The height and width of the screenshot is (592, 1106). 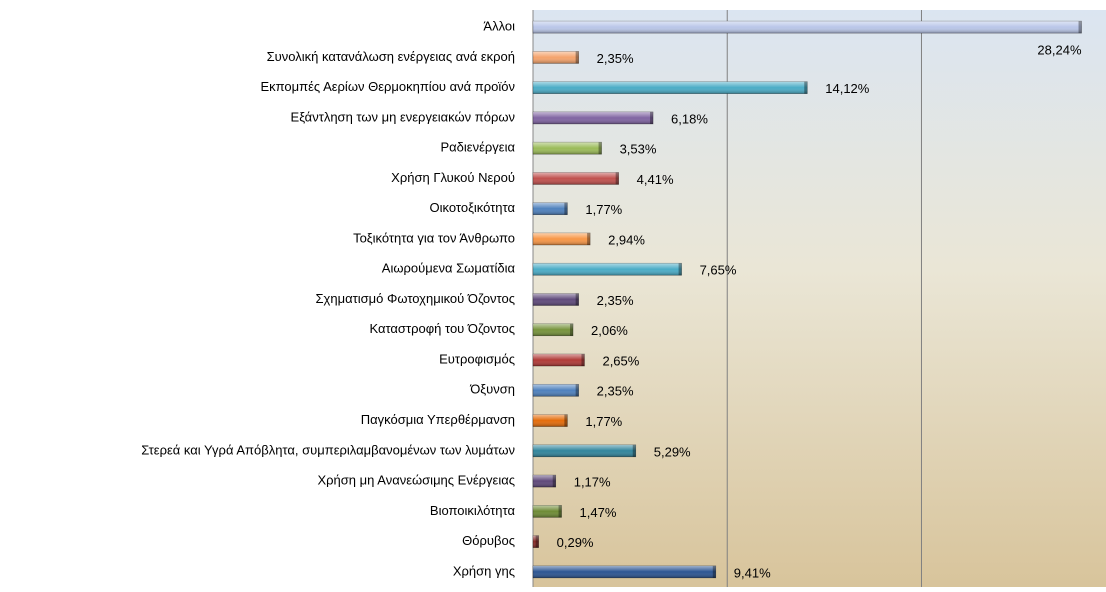 What do you see at coordinates (453, 177) in the screenshot?
I see `y-tick-label: Χρήση Γλυκού Νερού` at bounding box center [453, 177].